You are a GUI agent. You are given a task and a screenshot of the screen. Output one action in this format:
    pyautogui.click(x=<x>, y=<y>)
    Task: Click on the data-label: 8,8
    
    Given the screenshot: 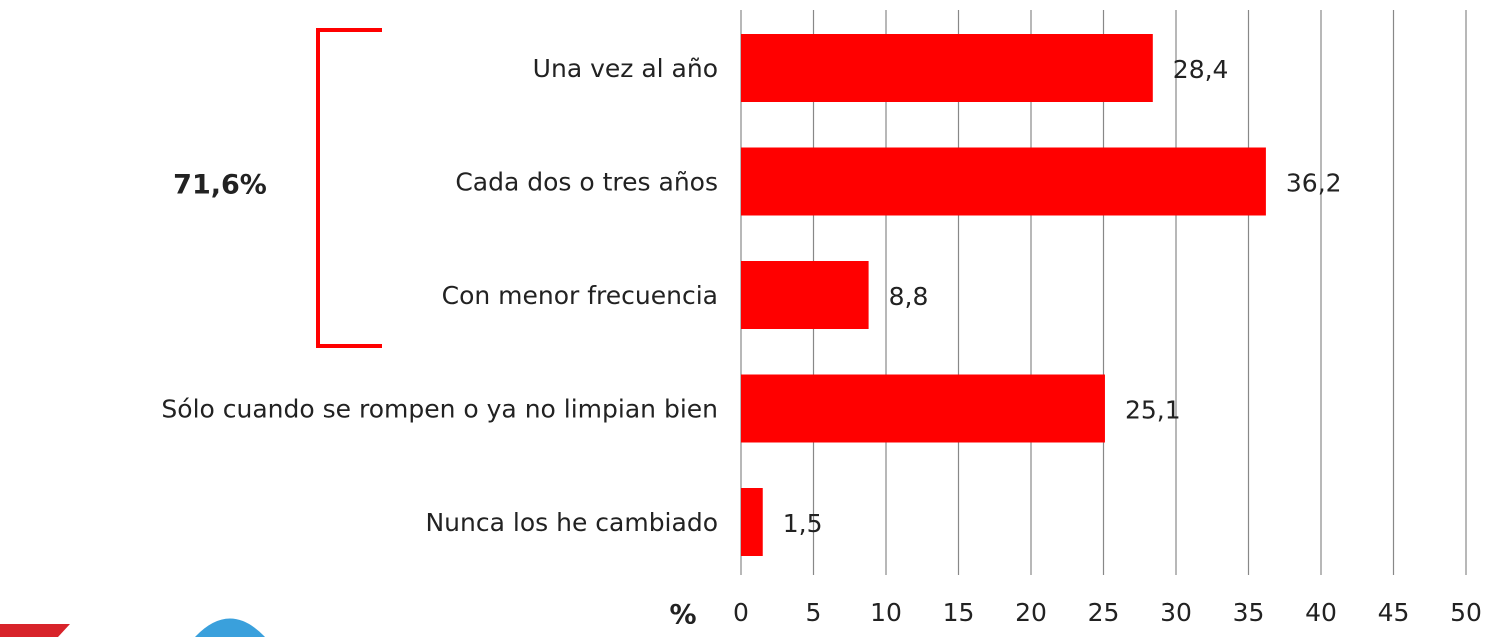 What is the action you would take?
    pyautogui.click(x=909, y=296)
    